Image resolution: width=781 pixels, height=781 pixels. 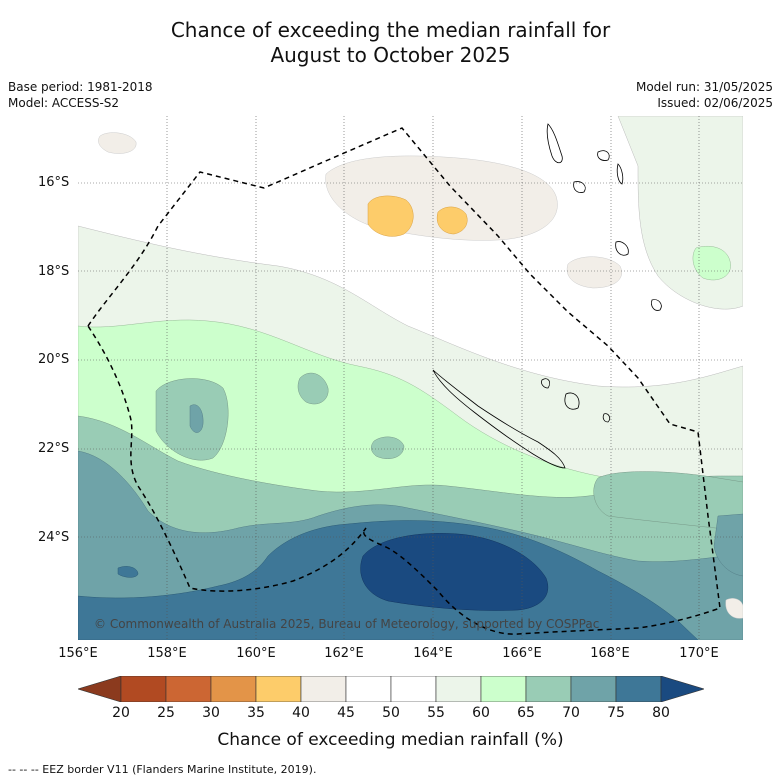 What do you see at coordinates (390, 740) in the screenshot?
I see `colorbar-title: Chance of exceeding median rainfall (%)` at bounding box center [390, 740].